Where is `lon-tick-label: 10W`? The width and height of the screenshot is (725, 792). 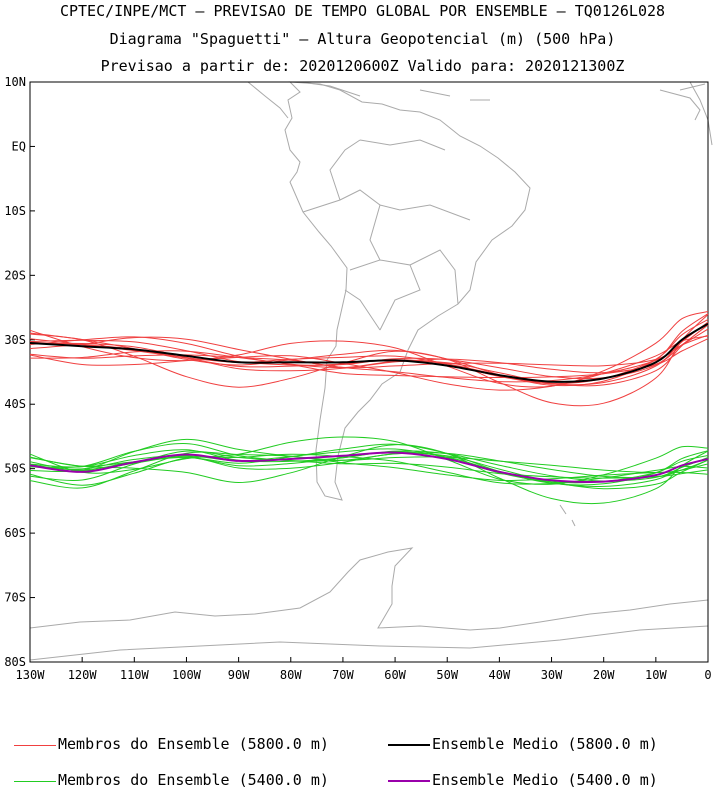 lon-tick-label: 10W is located at coordinates (656, 675).